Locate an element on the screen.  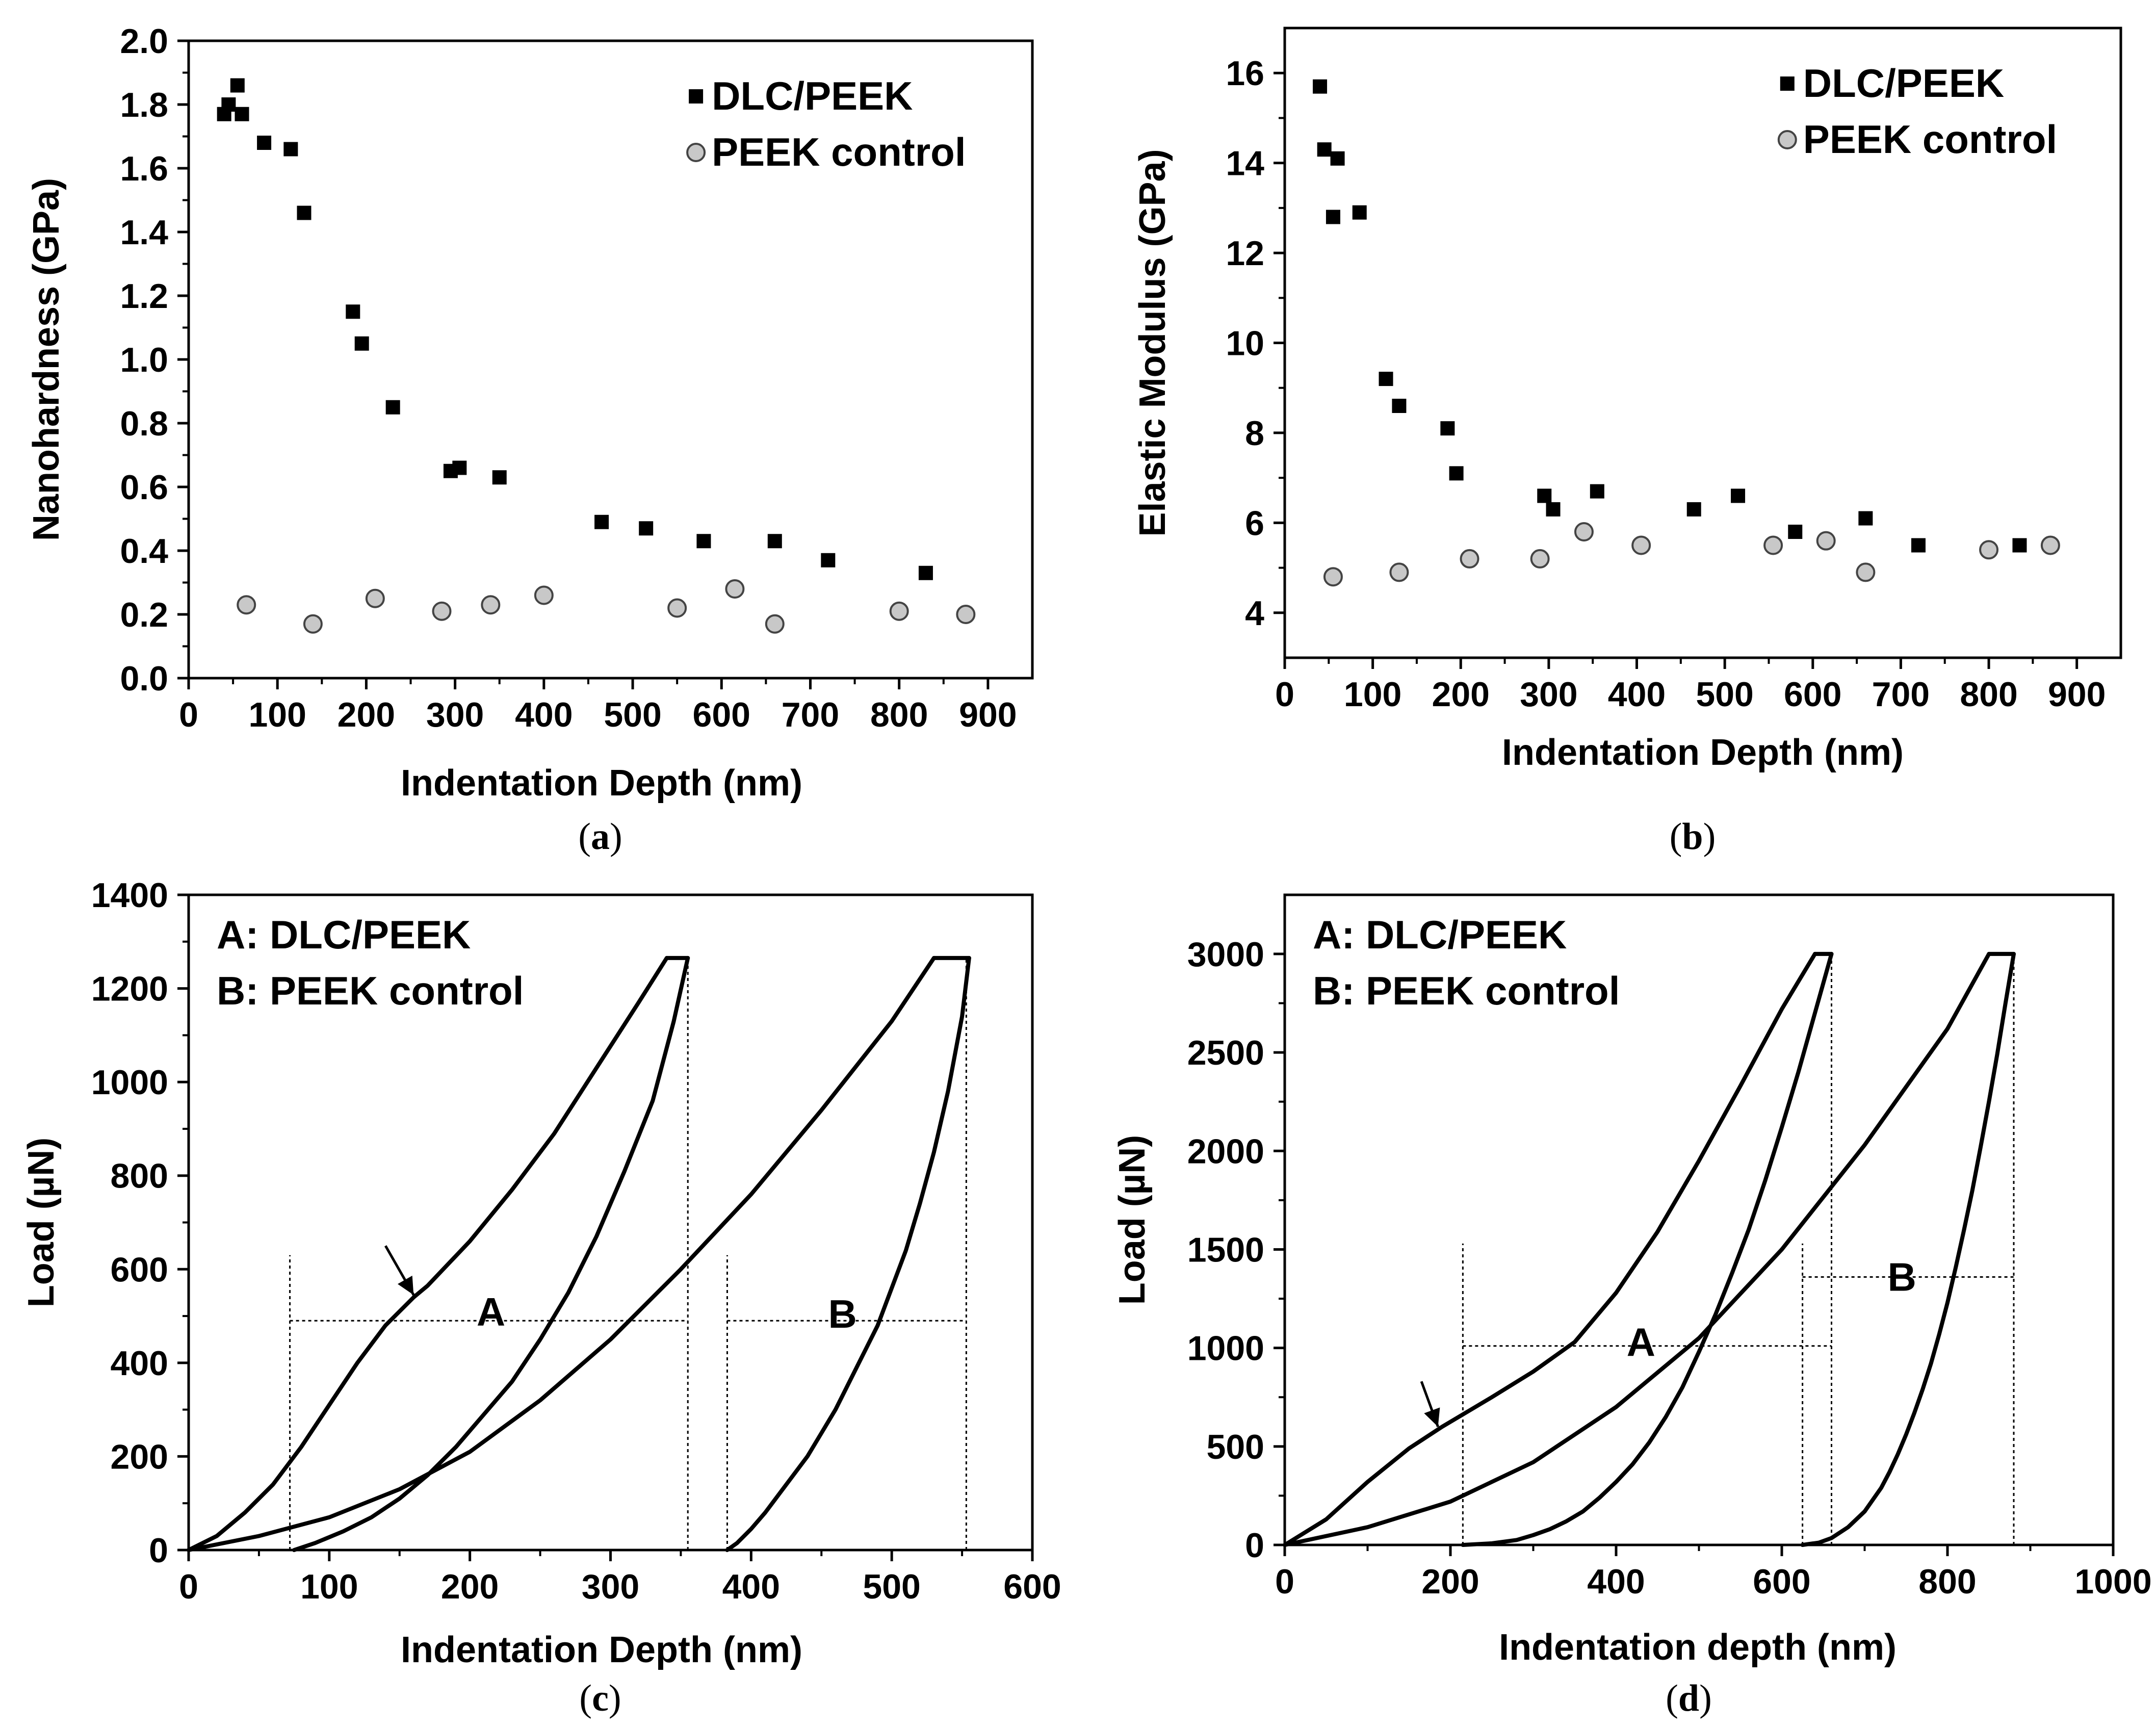
caption-letter: d is located at coordinates (1688, 1698).